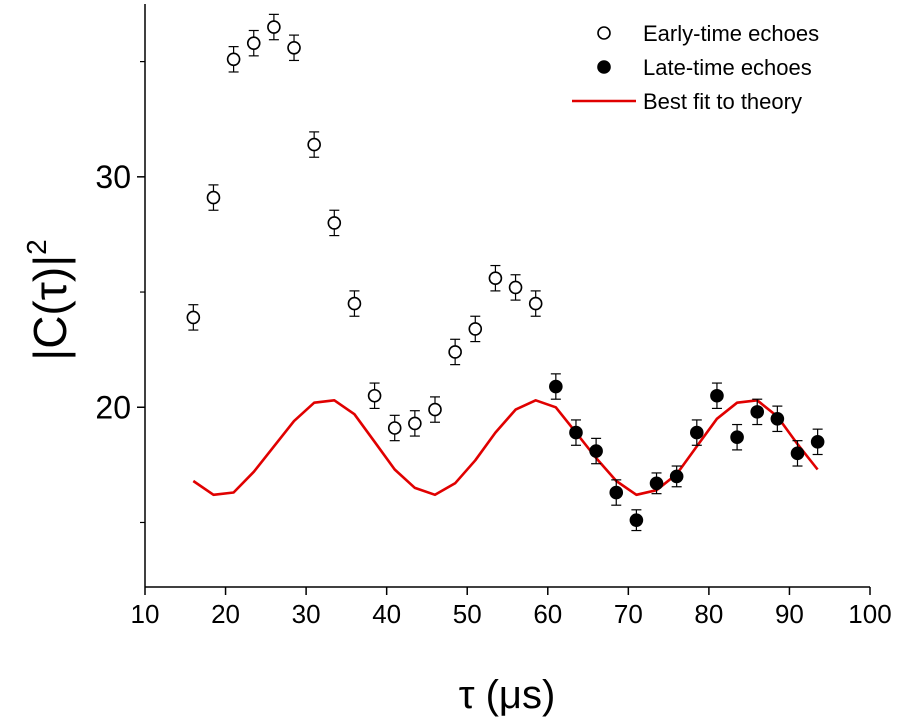  Describe the element at coordinates (731, 33) in the screenshot. I see `legend-label-early: Early-time echoes` at that location.